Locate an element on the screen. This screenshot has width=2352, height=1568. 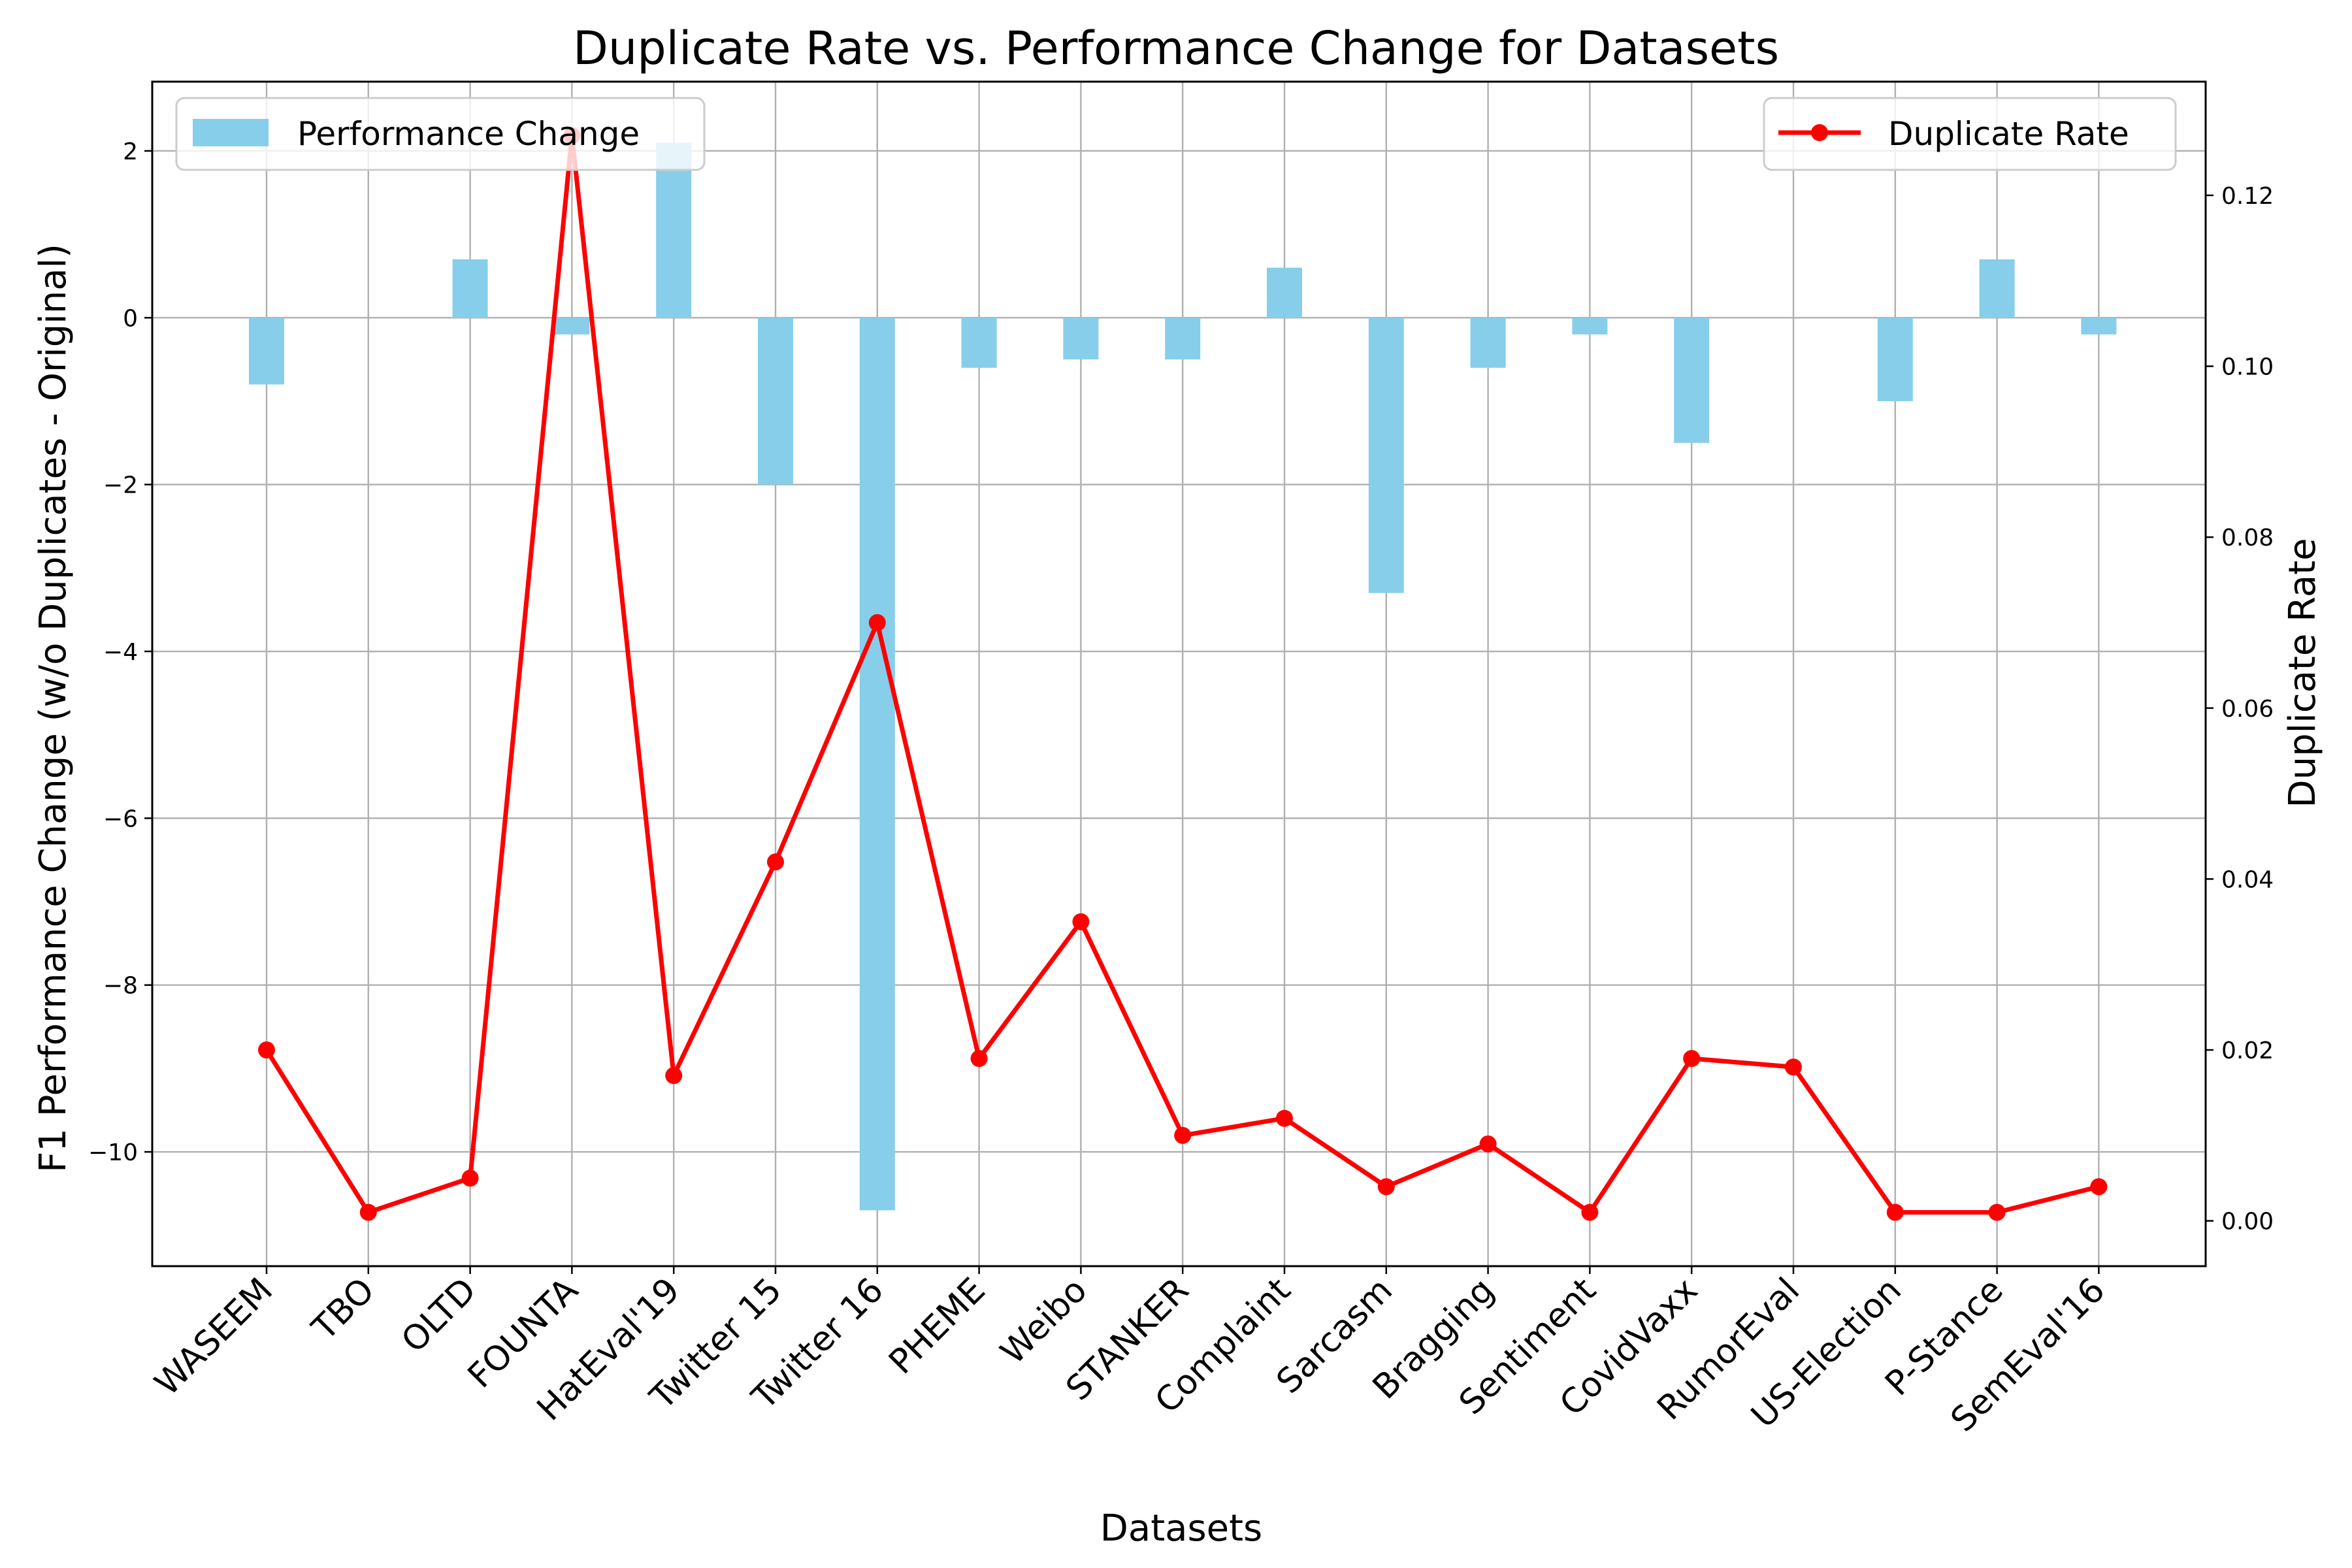
left-y-tick-label: −8 is located at coordinates (120, 986).